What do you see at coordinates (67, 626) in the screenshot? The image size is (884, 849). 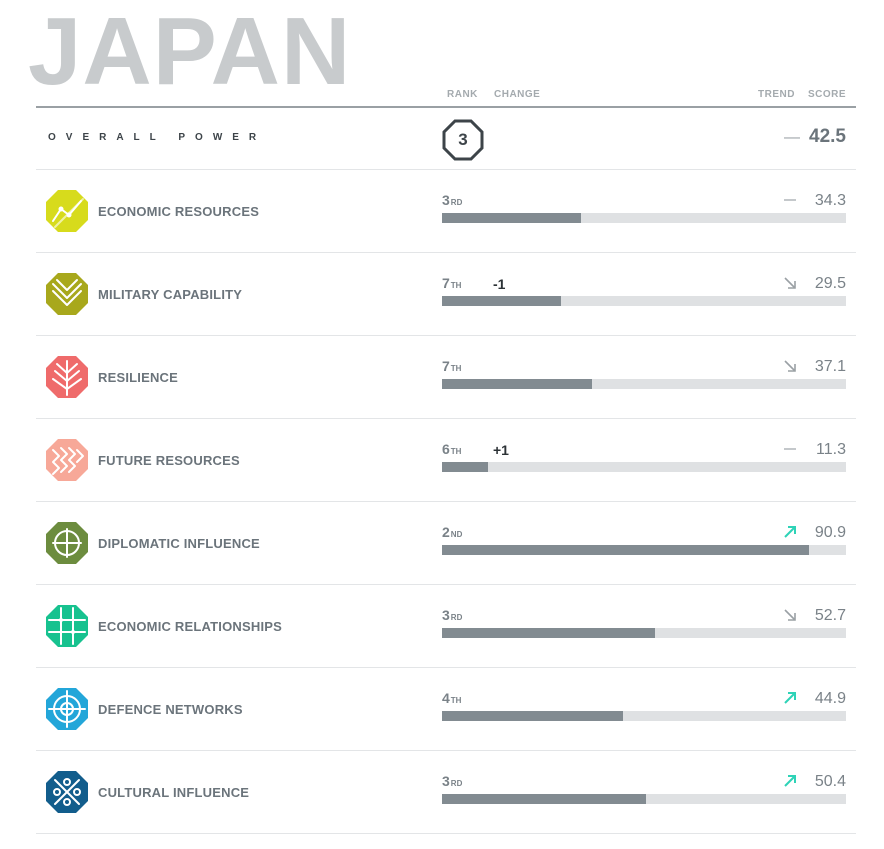 I see `economic-relationships-icon` at bounding box center [67, 626].